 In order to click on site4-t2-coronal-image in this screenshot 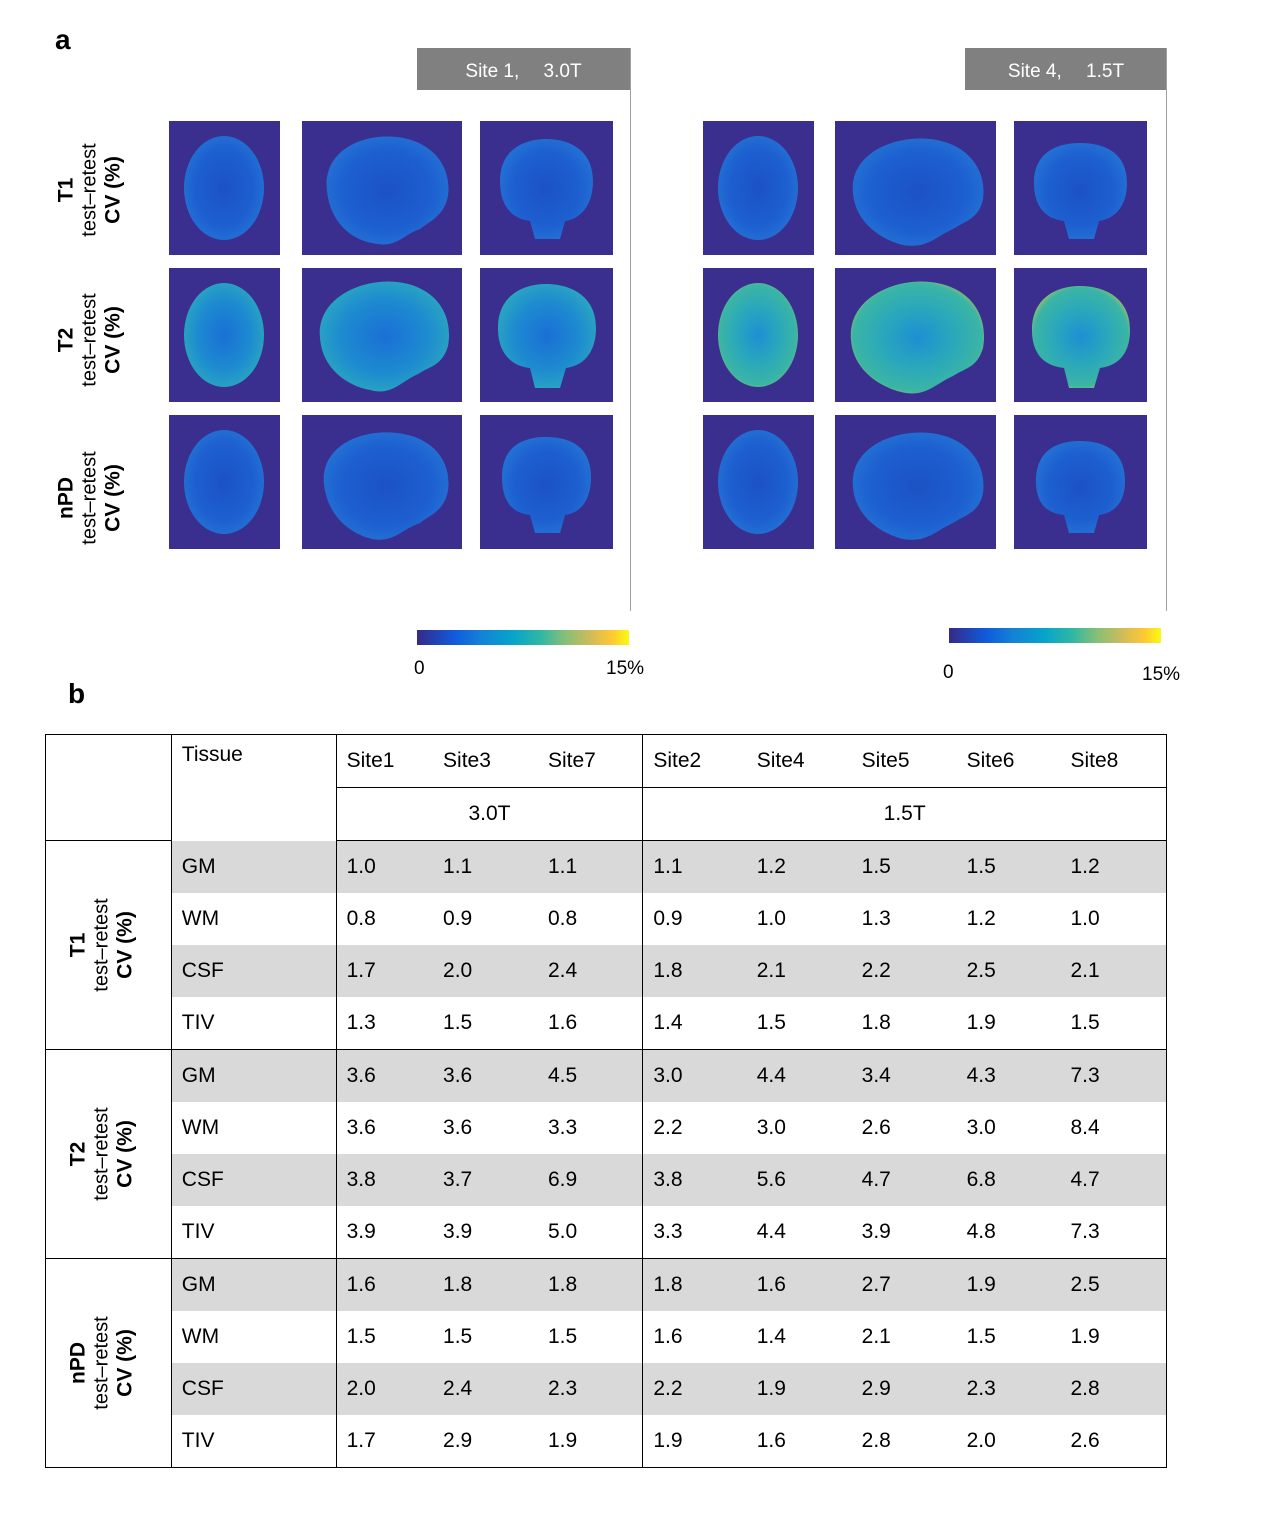, I will do `click(1080, 335)`.